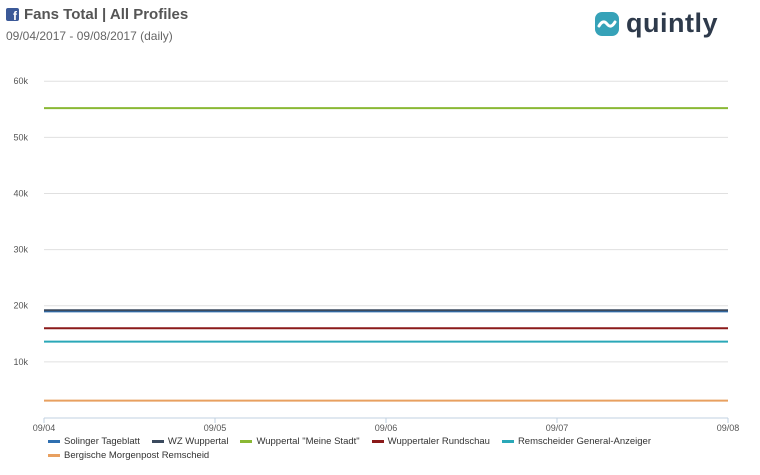  I want to click on quintly-logo-icon, so click(607, 23).